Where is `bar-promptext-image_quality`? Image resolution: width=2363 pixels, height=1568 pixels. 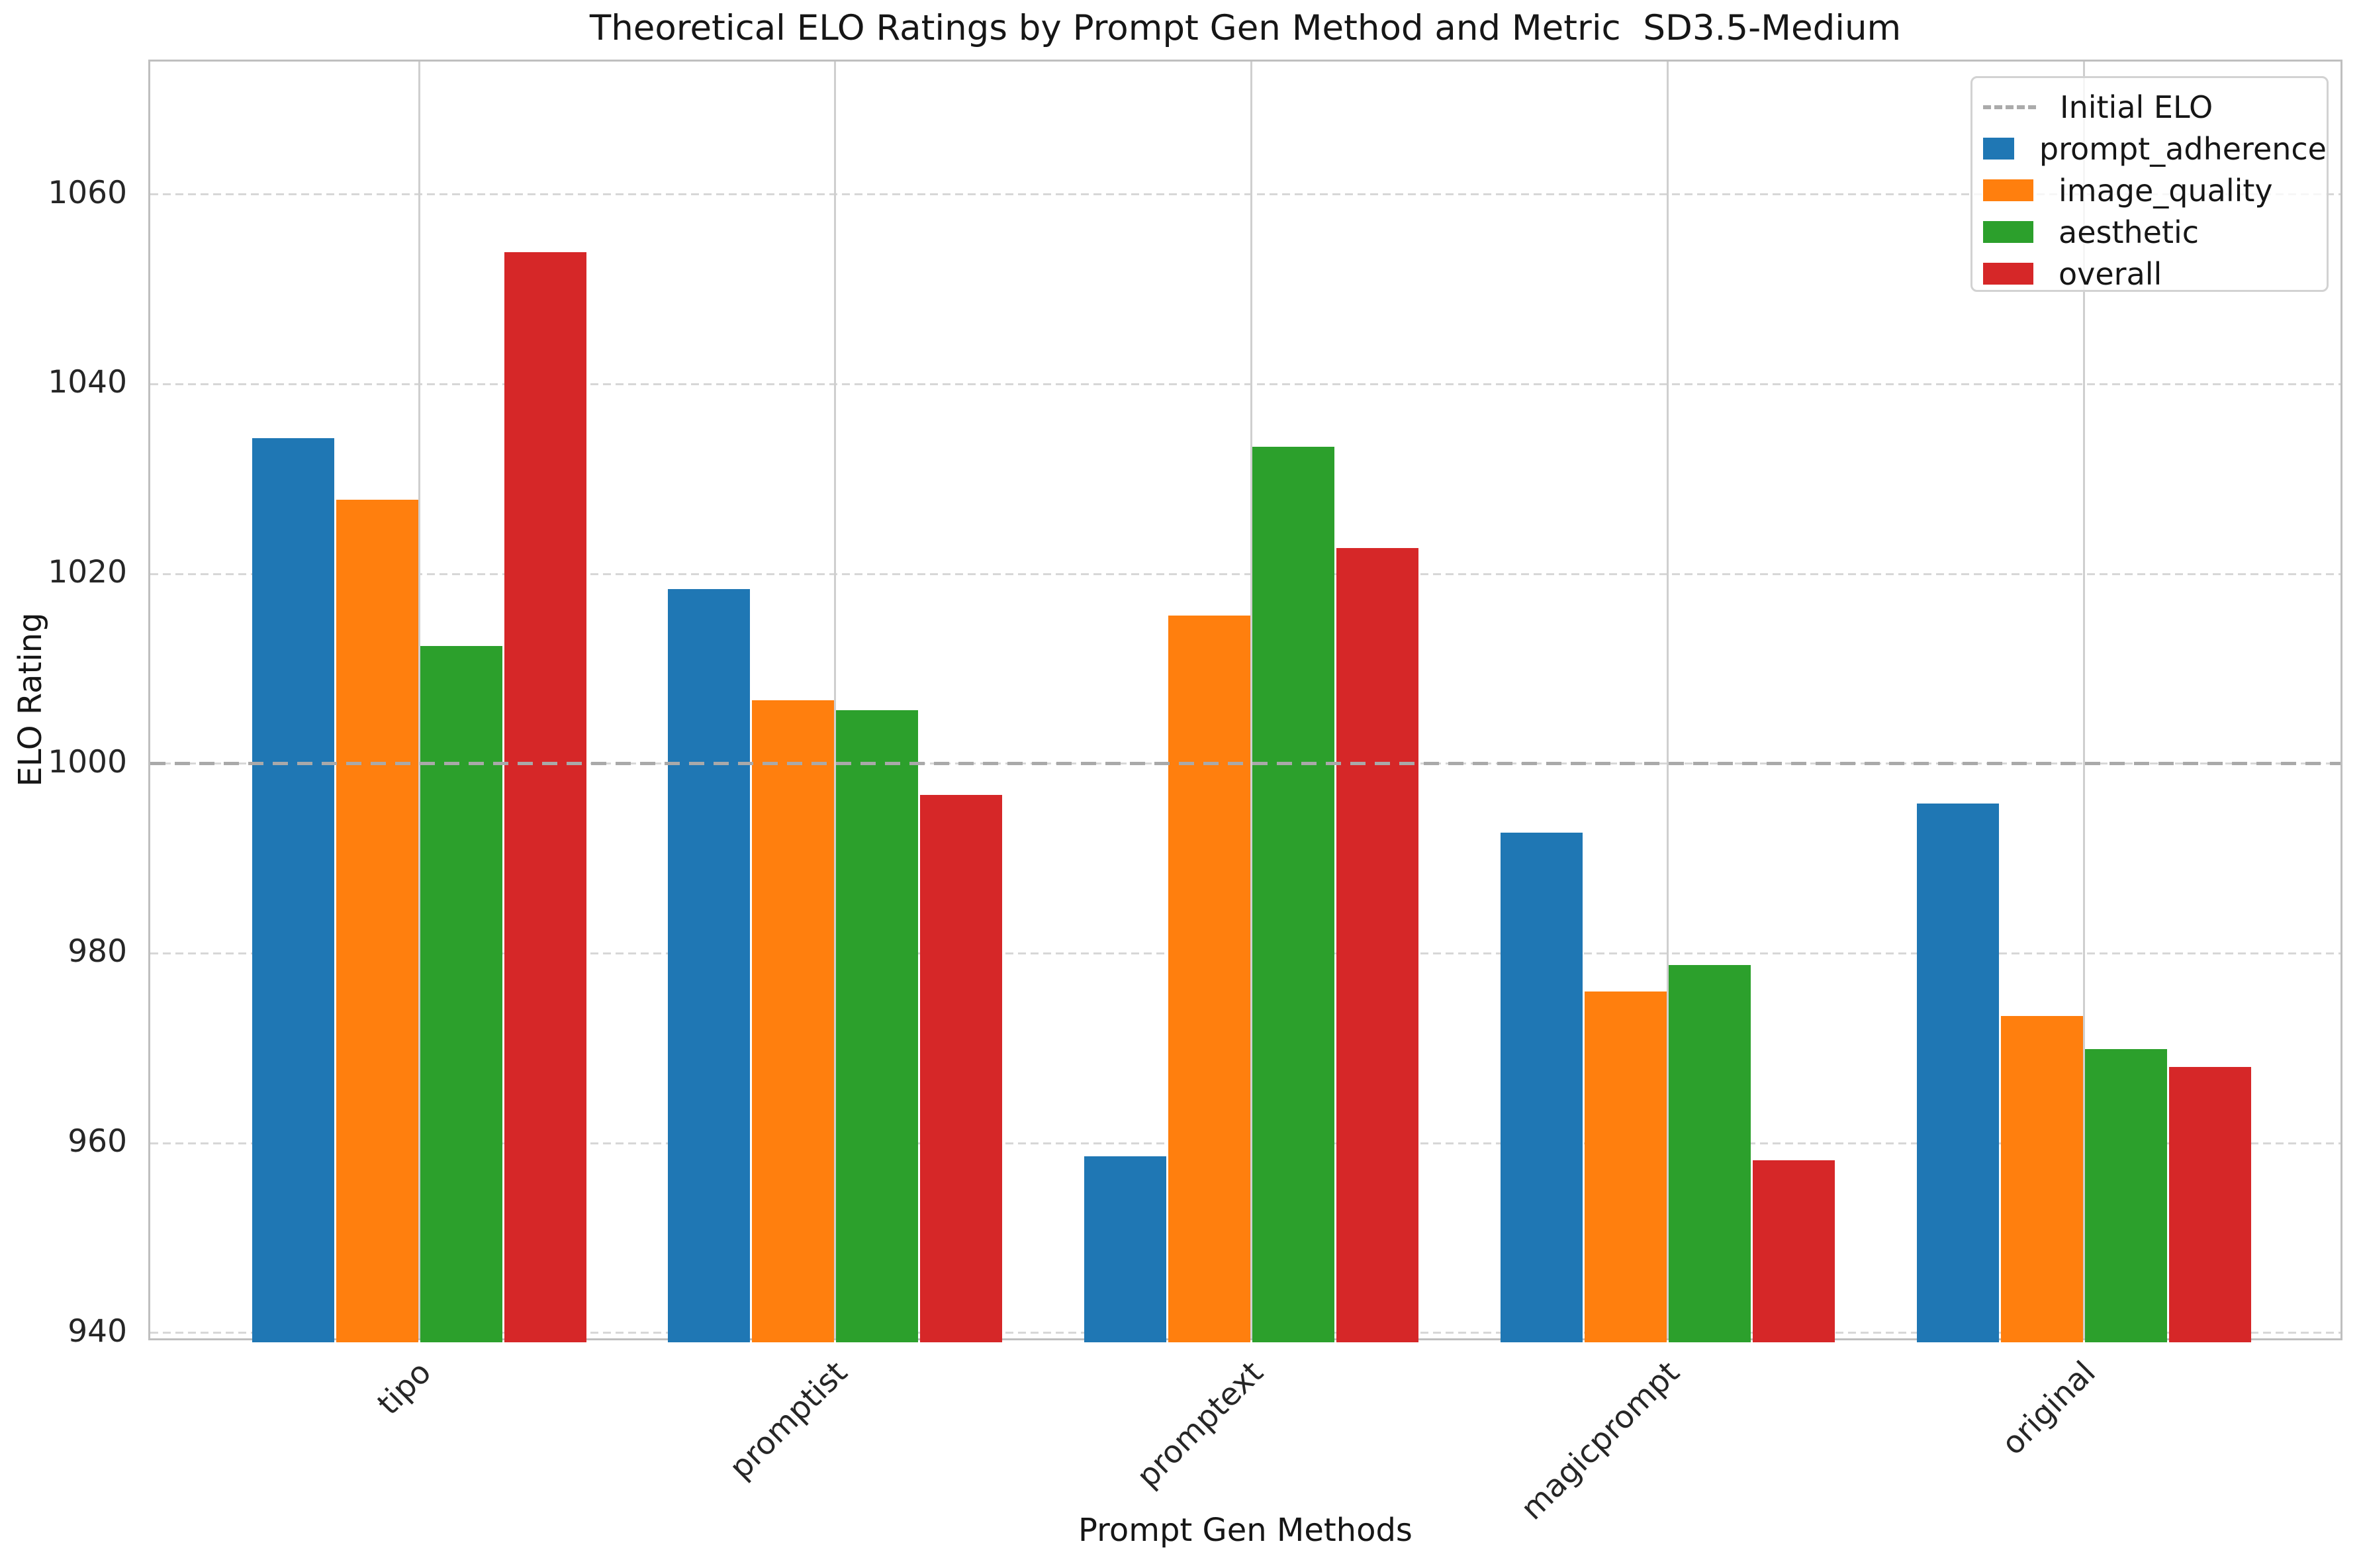
bar-promptext-image_quality is located at coordinates (1209, 979).